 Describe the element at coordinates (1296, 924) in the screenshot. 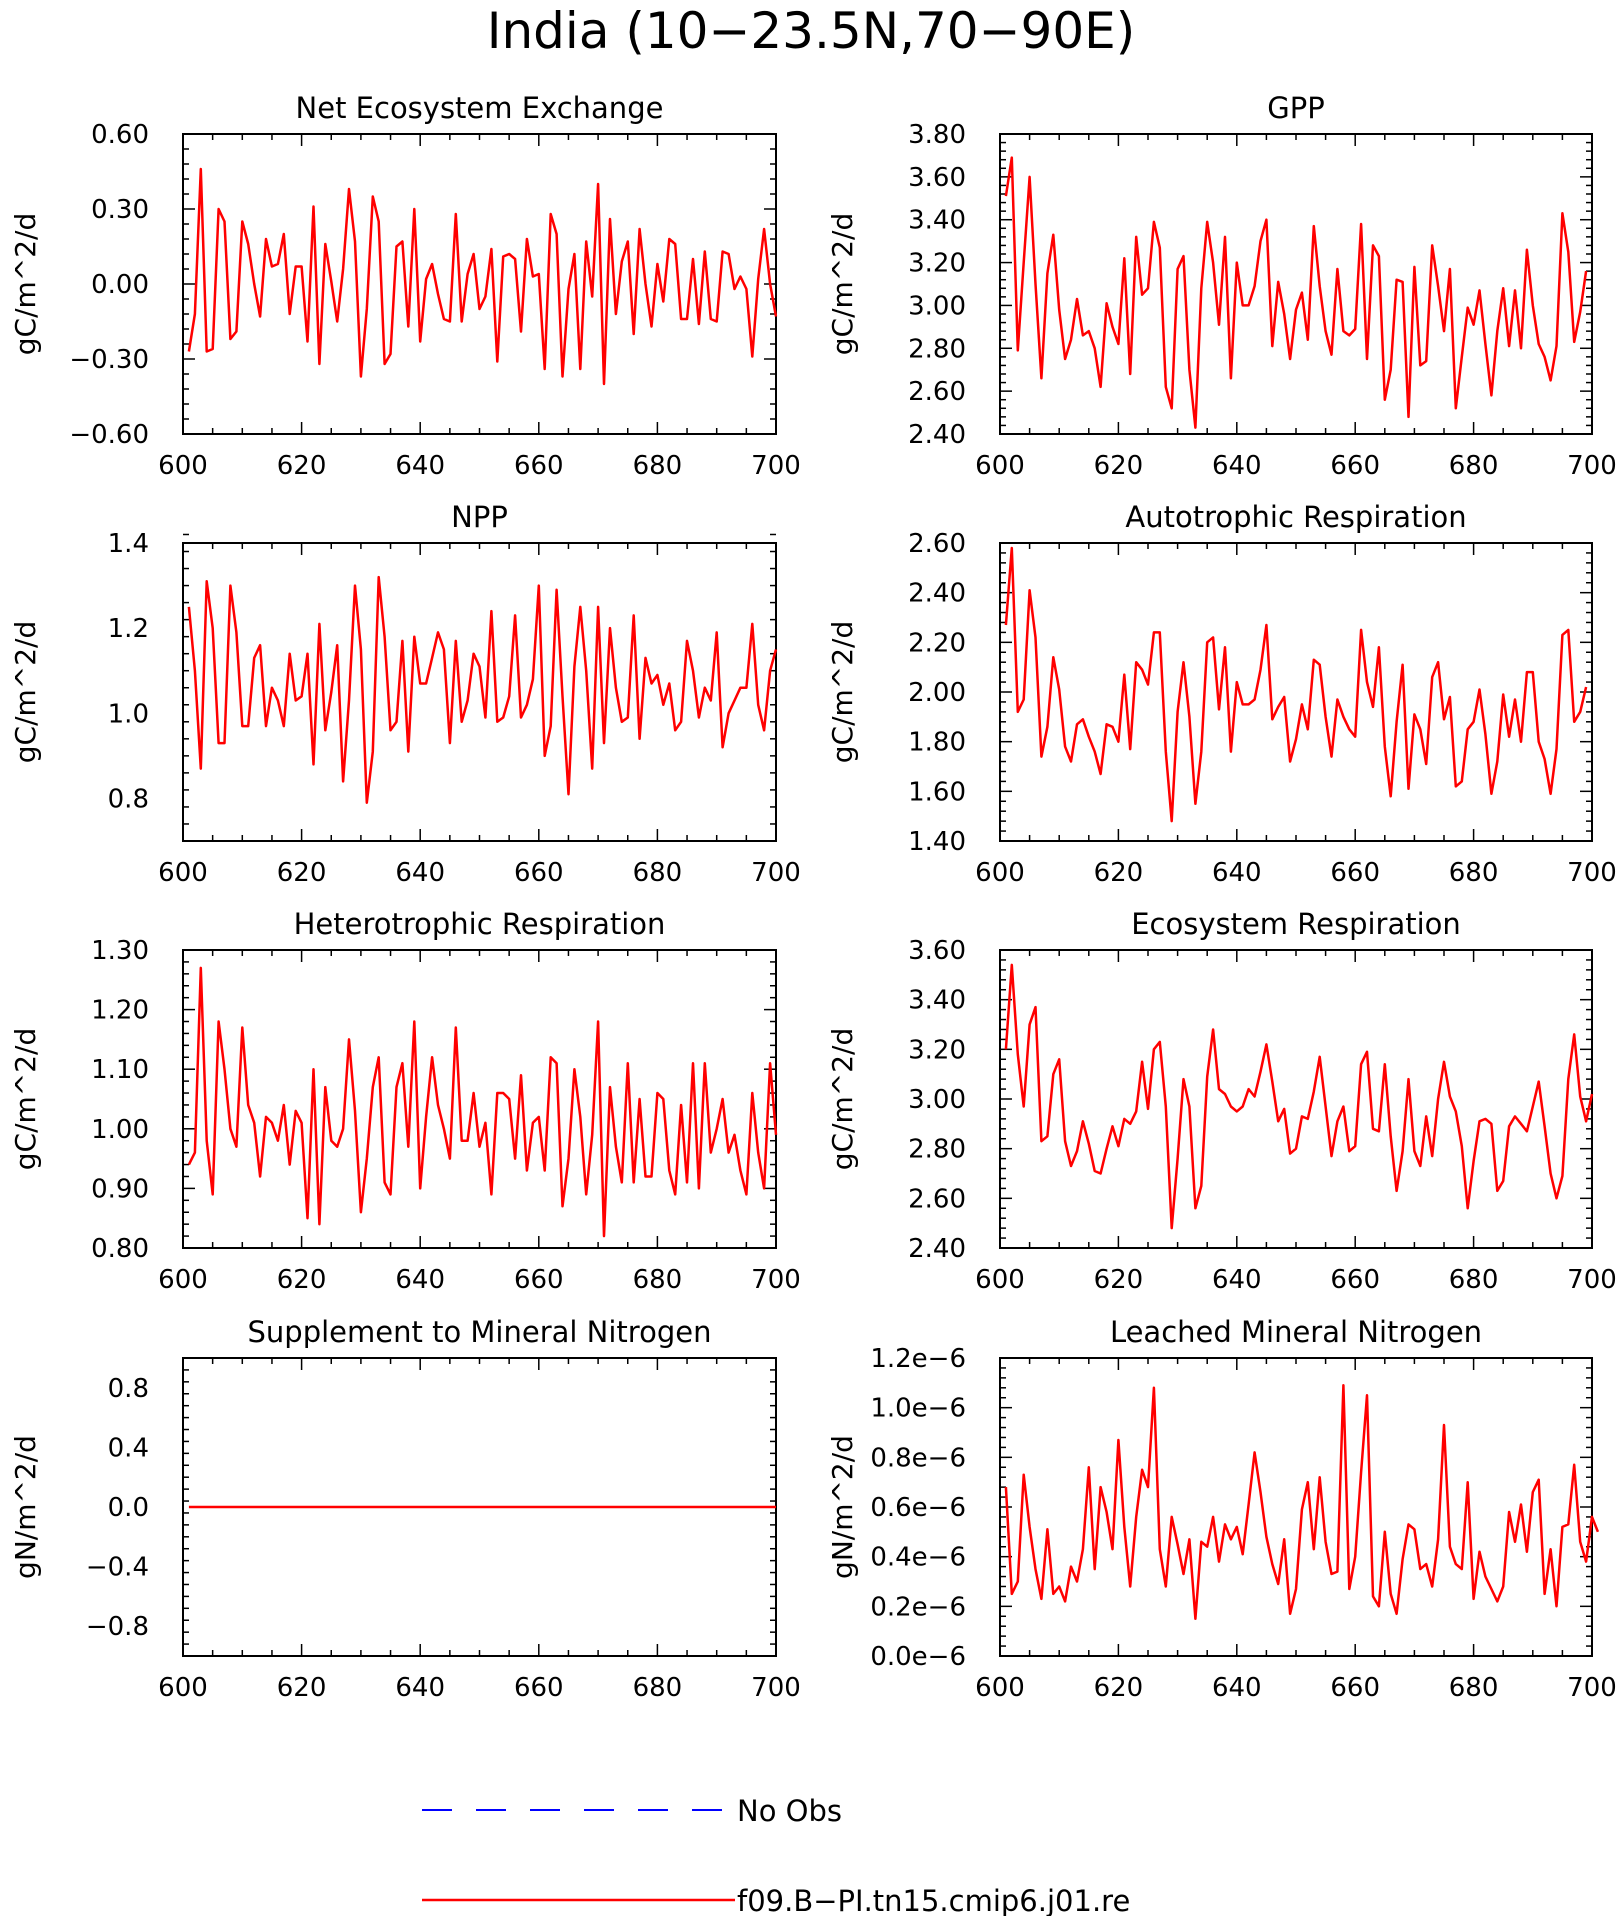

I see `panel-title: Ecosystem Respiration` at that location.